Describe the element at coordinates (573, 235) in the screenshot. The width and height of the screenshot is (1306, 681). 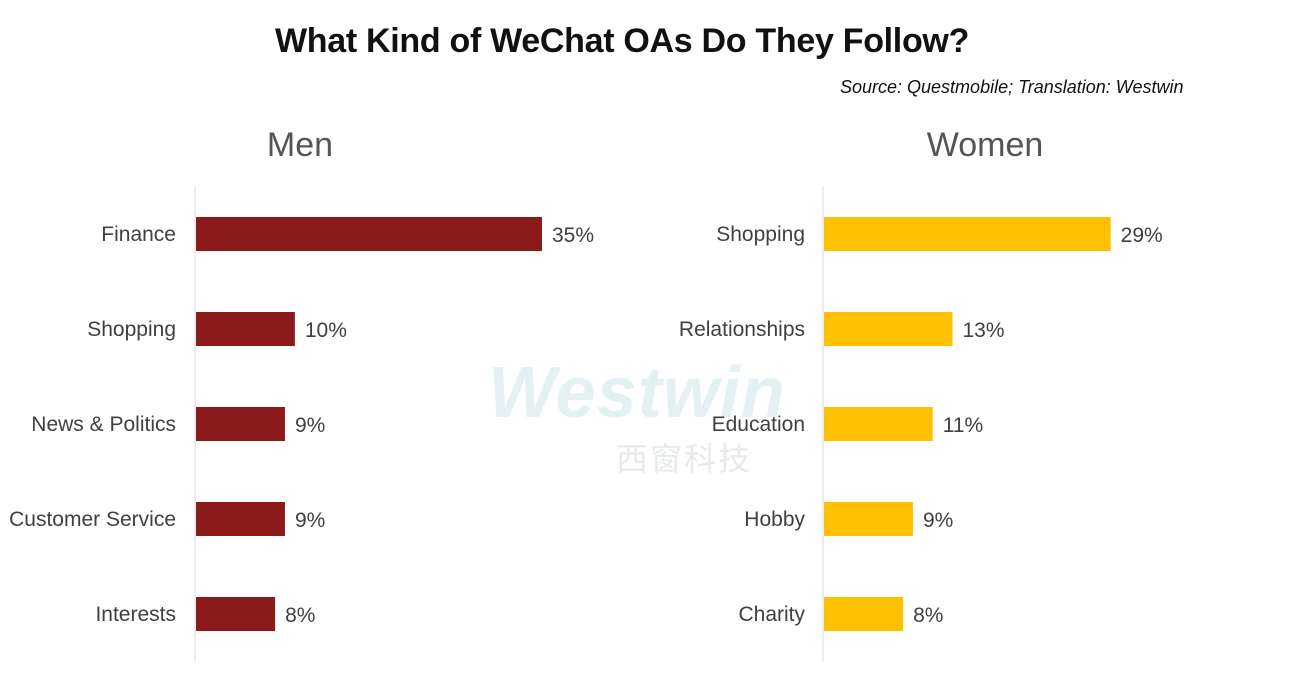
I see `men-value-label: 35%` at that location.